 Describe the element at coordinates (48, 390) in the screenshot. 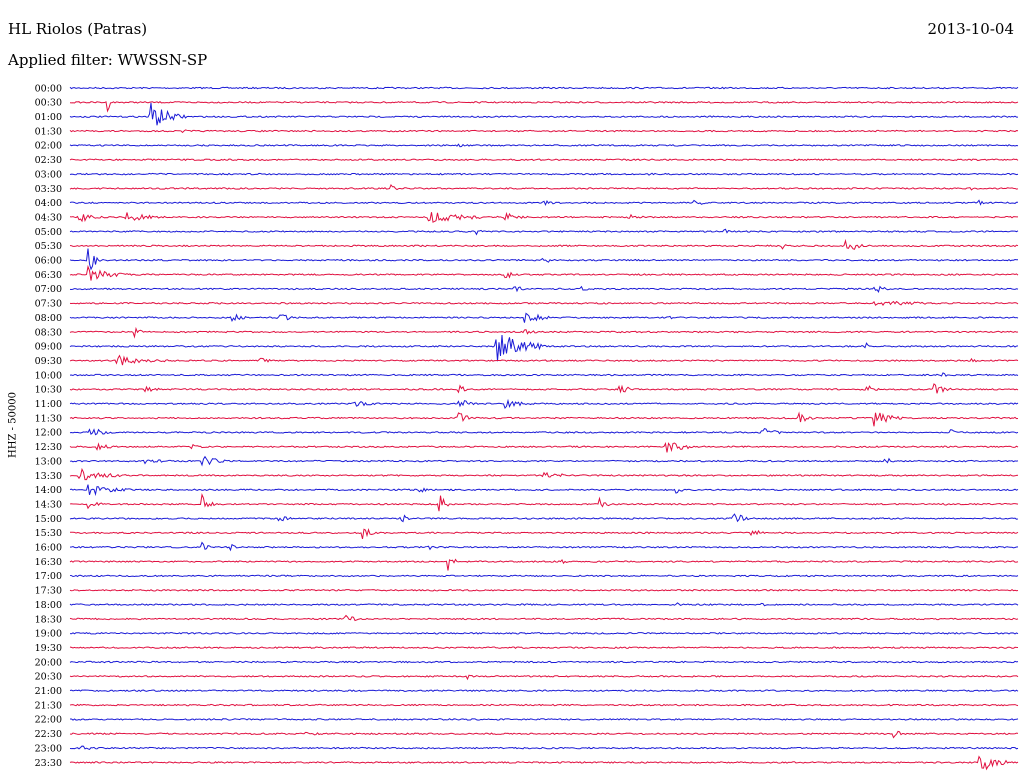

I see `time-tick-label: 10:30` at that location.